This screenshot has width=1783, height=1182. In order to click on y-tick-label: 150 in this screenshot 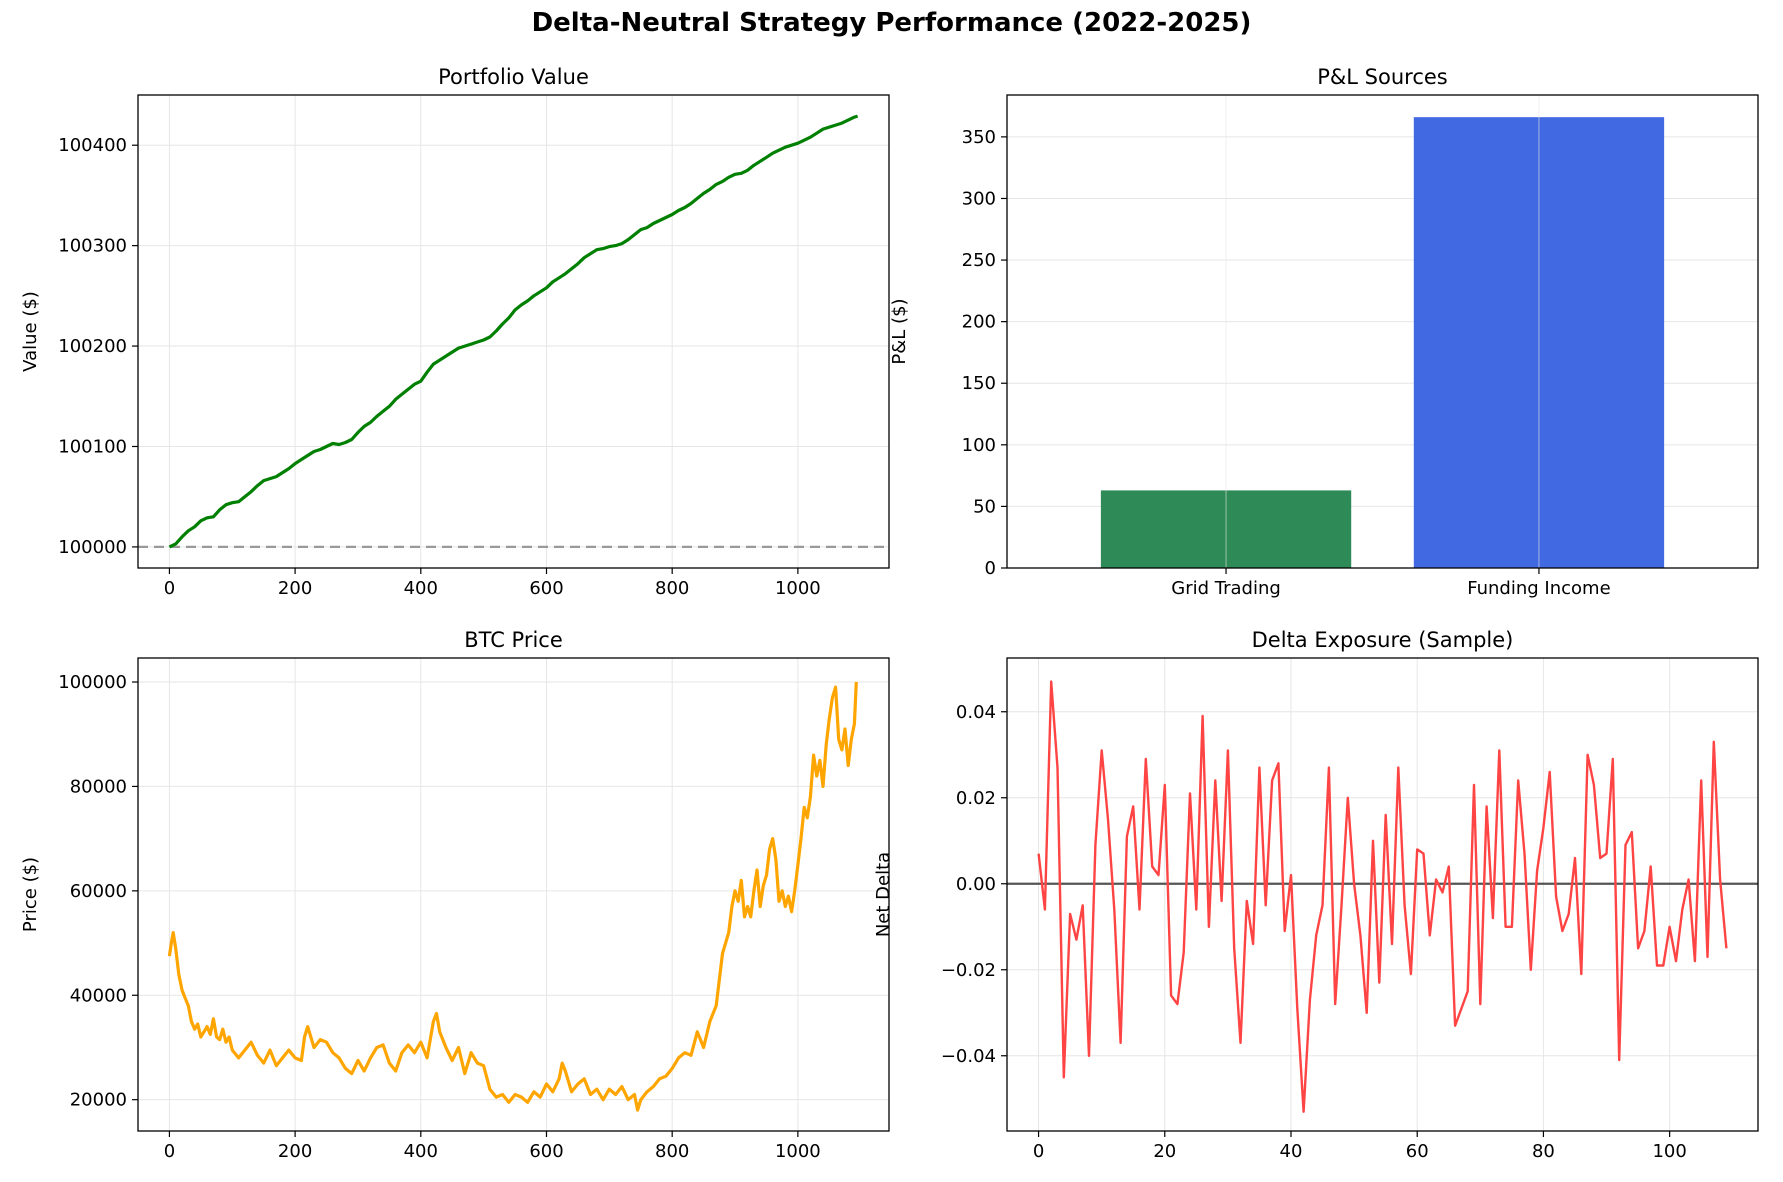, I will do `click(979, 383)`.